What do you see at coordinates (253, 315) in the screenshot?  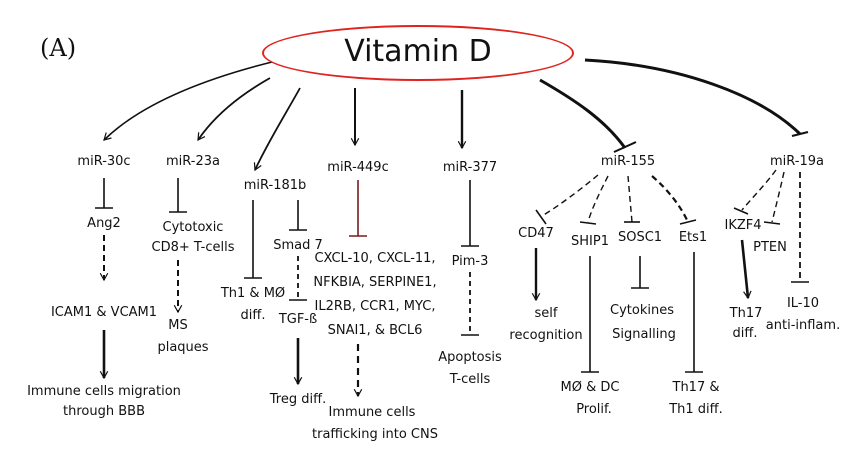 I see `node-th1-mo-line2: diff.` at bounding box center [253, 315].